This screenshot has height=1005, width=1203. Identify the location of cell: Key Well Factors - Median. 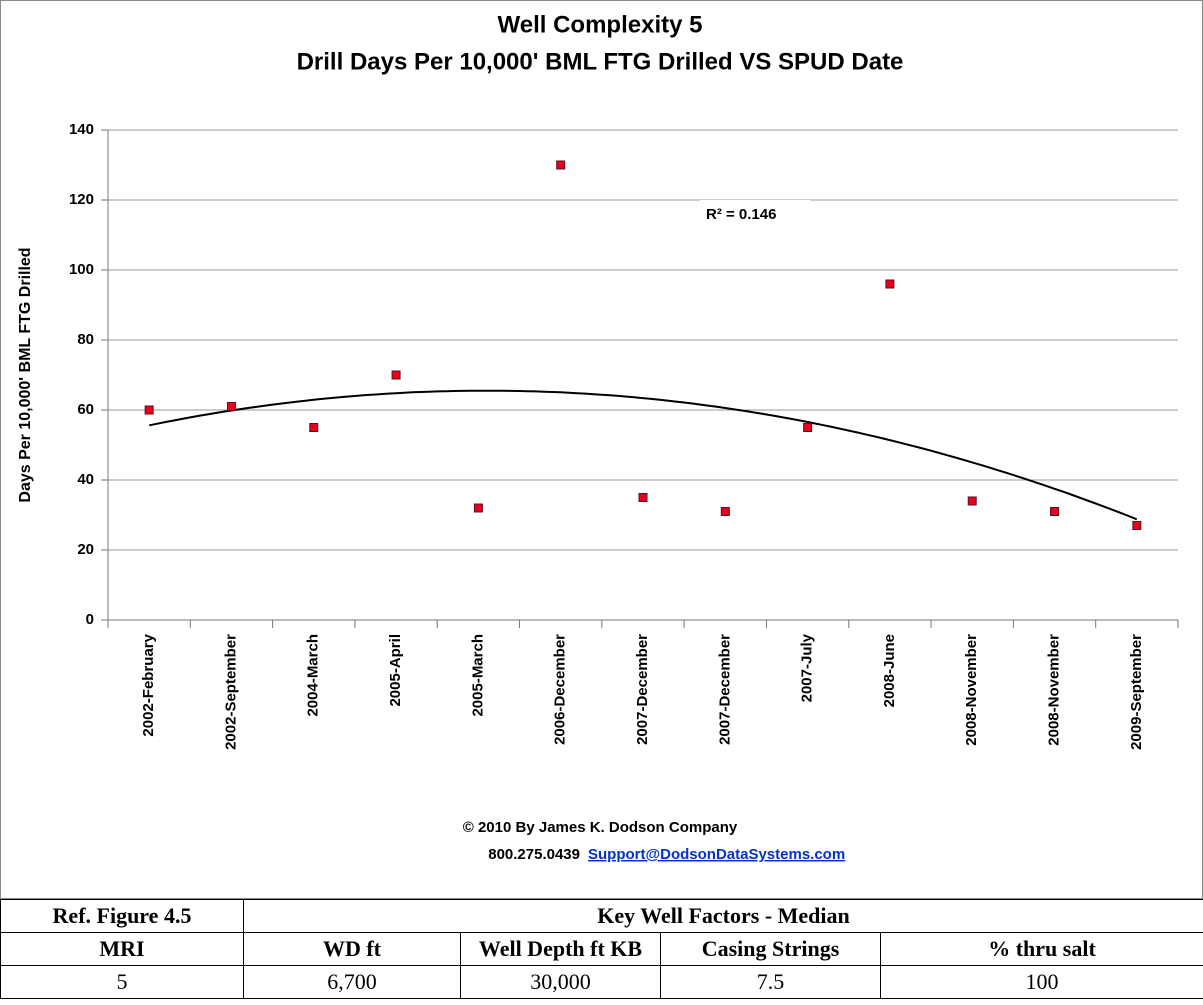
(723, 916).